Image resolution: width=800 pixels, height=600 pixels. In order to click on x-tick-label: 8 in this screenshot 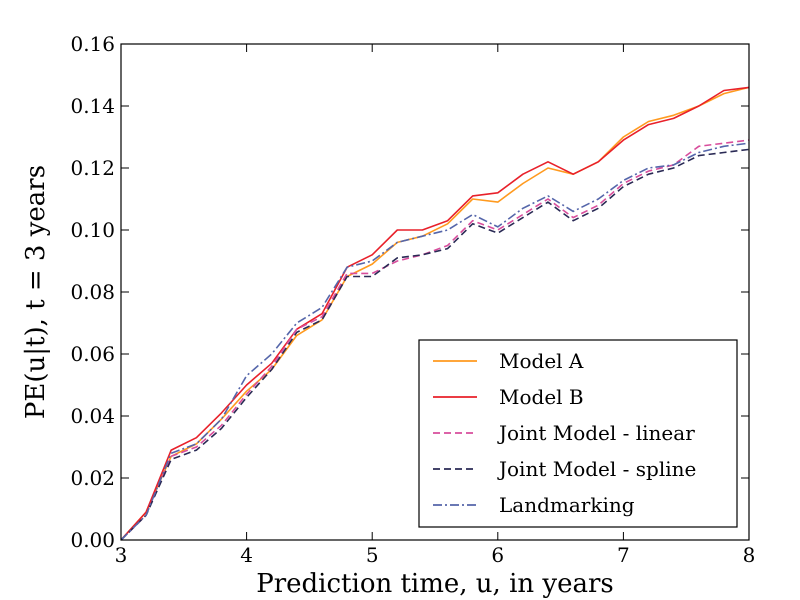, I will do `click(749, 555)`.